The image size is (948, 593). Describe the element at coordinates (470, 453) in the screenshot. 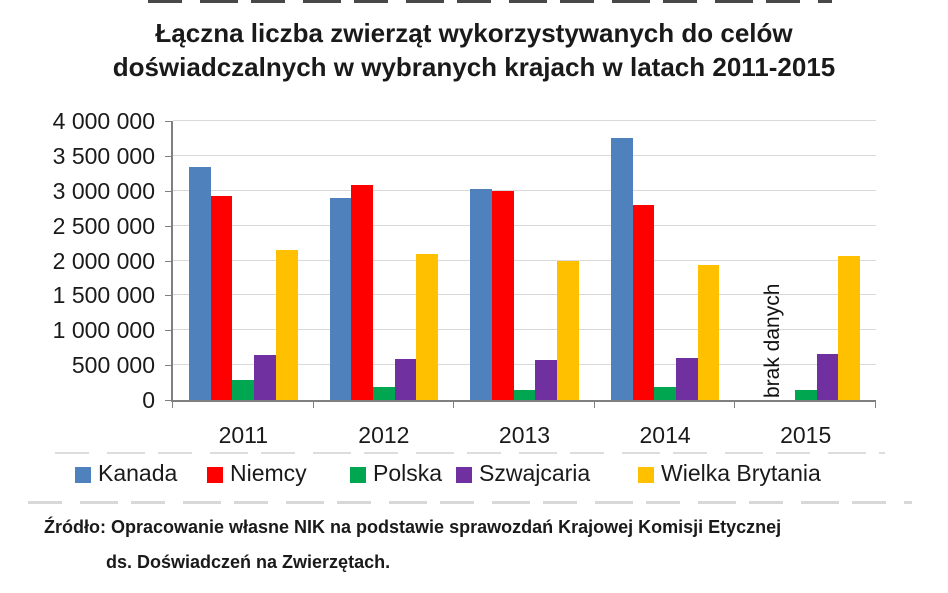

I see `cropped-text-artifact-middle` at that location.